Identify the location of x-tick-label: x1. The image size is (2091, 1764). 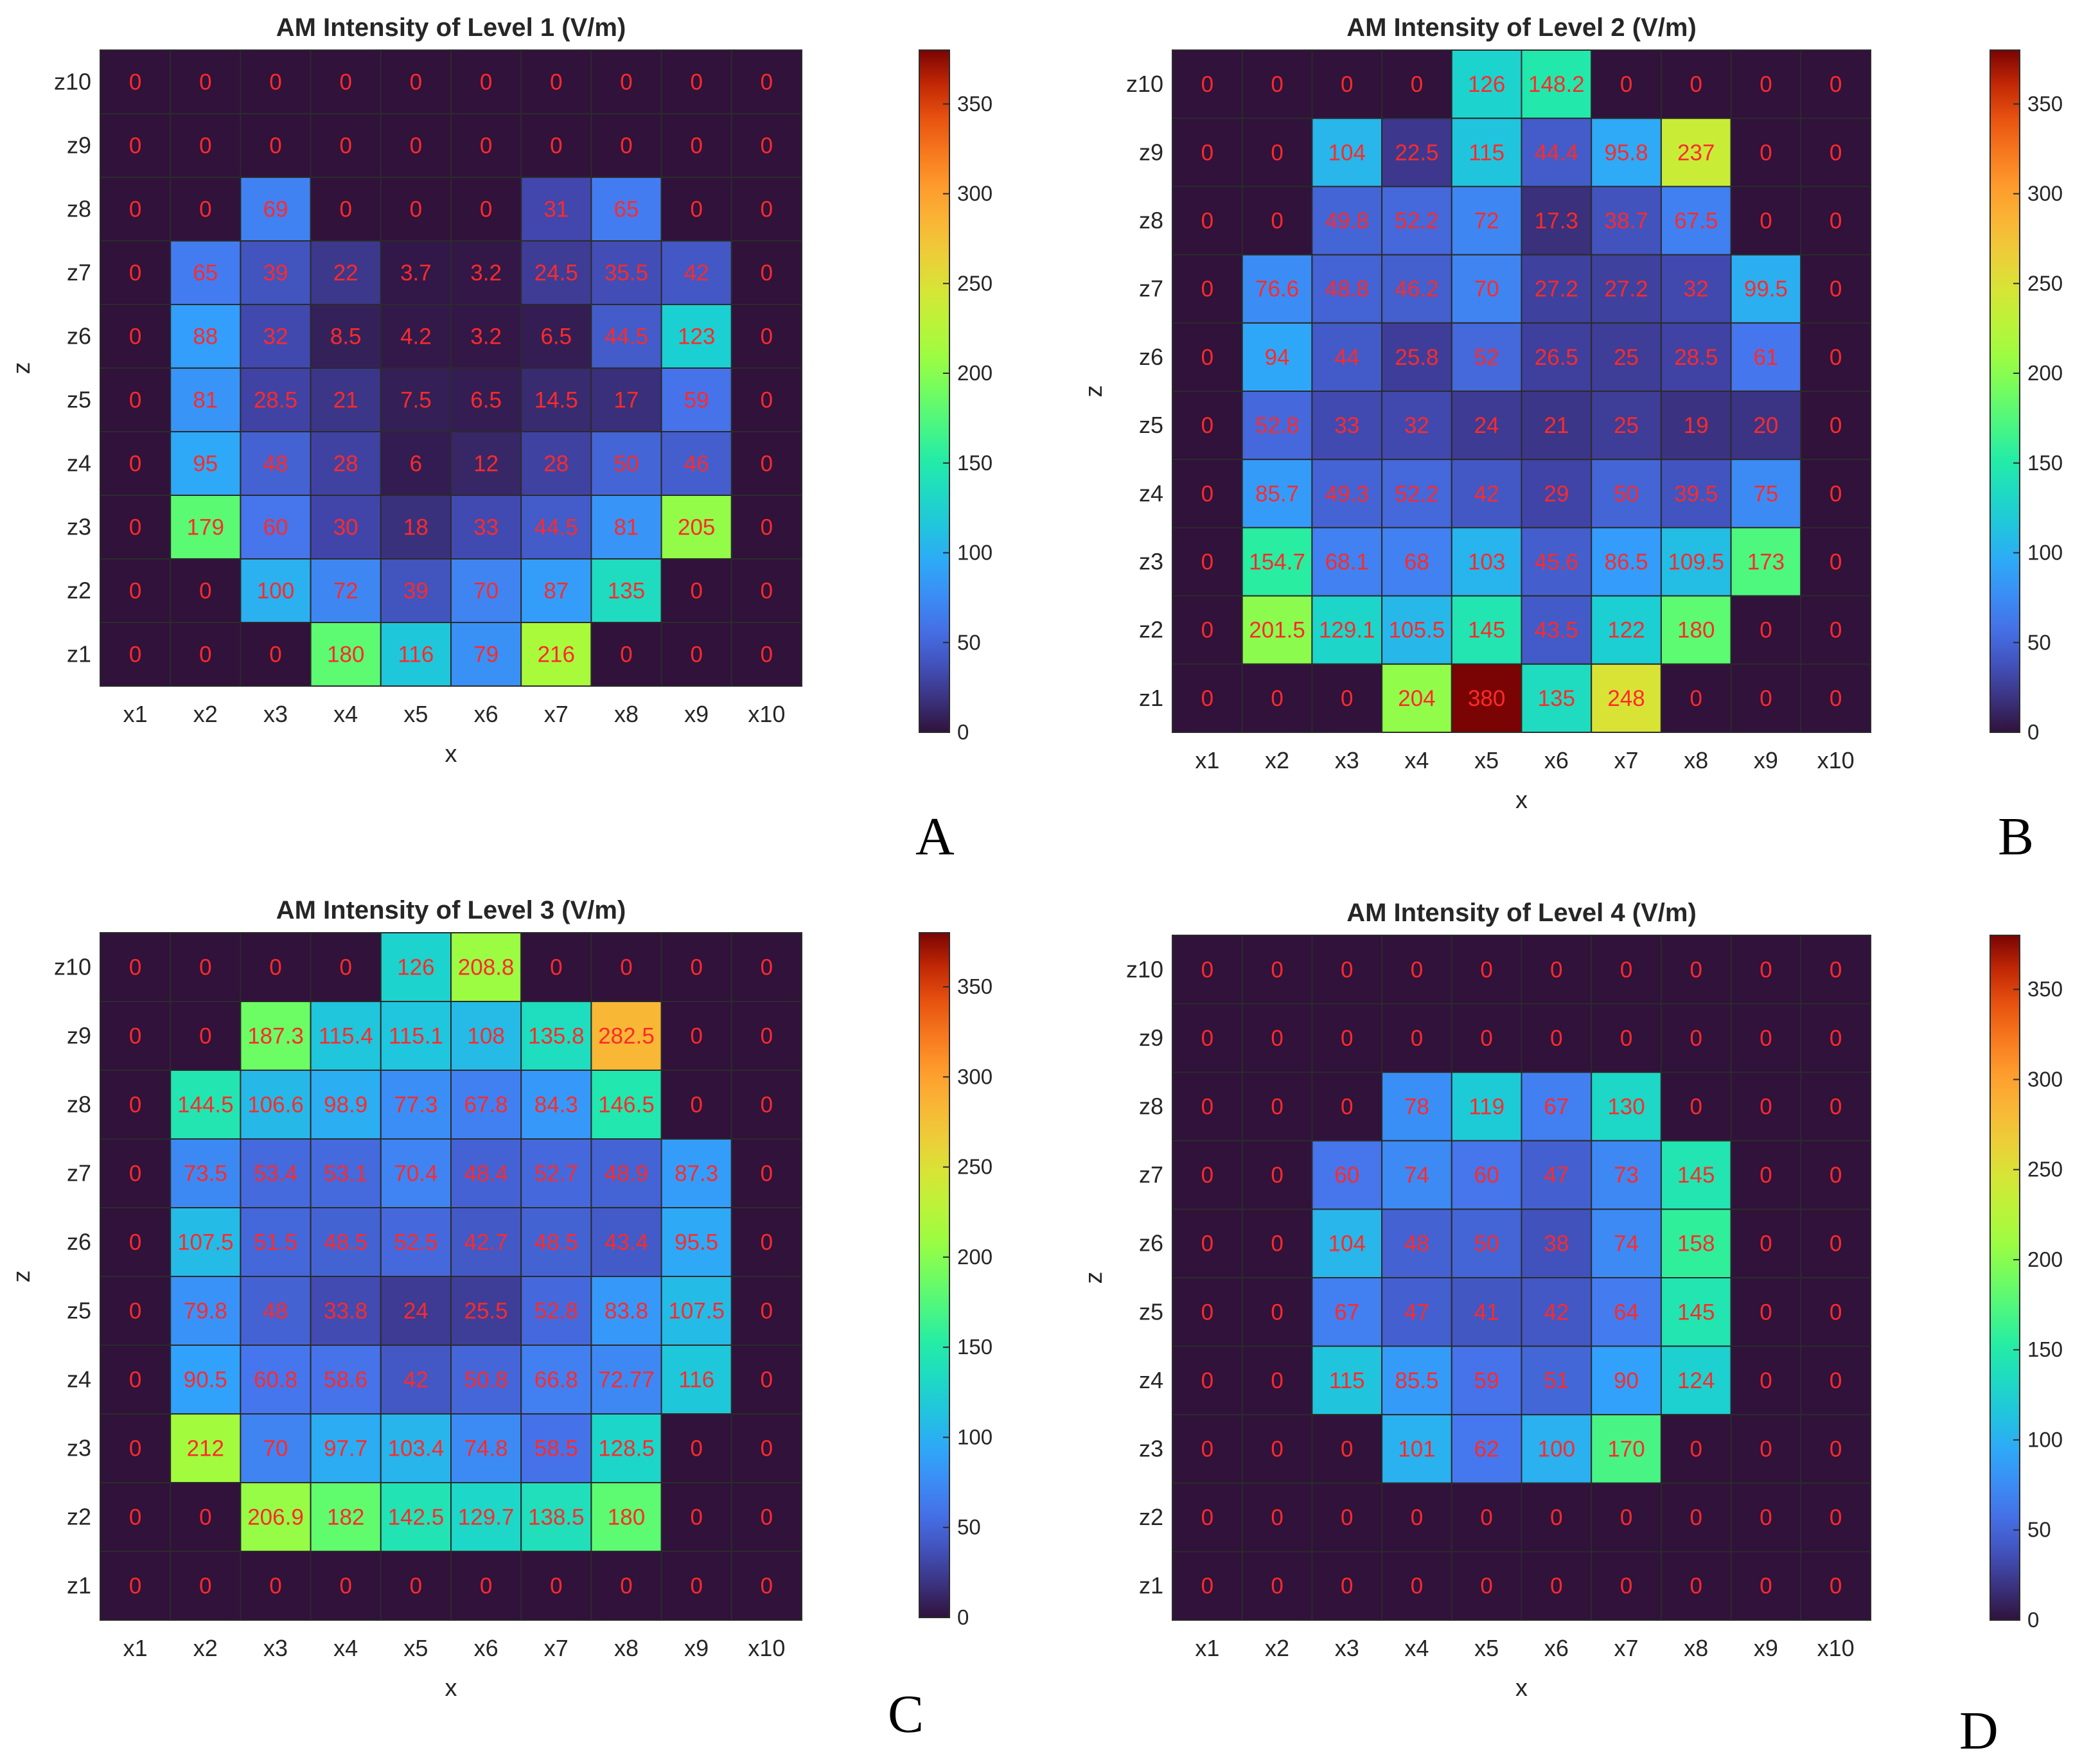
(135, 1648).